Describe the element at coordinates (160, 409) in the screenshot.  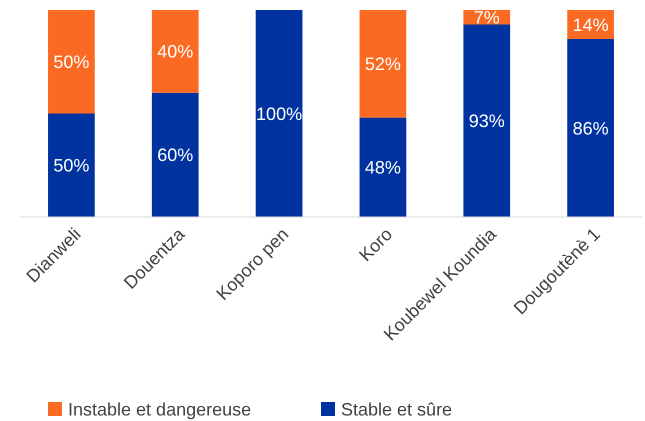
I see `legend-label: Instable et dangereuse` at that location.